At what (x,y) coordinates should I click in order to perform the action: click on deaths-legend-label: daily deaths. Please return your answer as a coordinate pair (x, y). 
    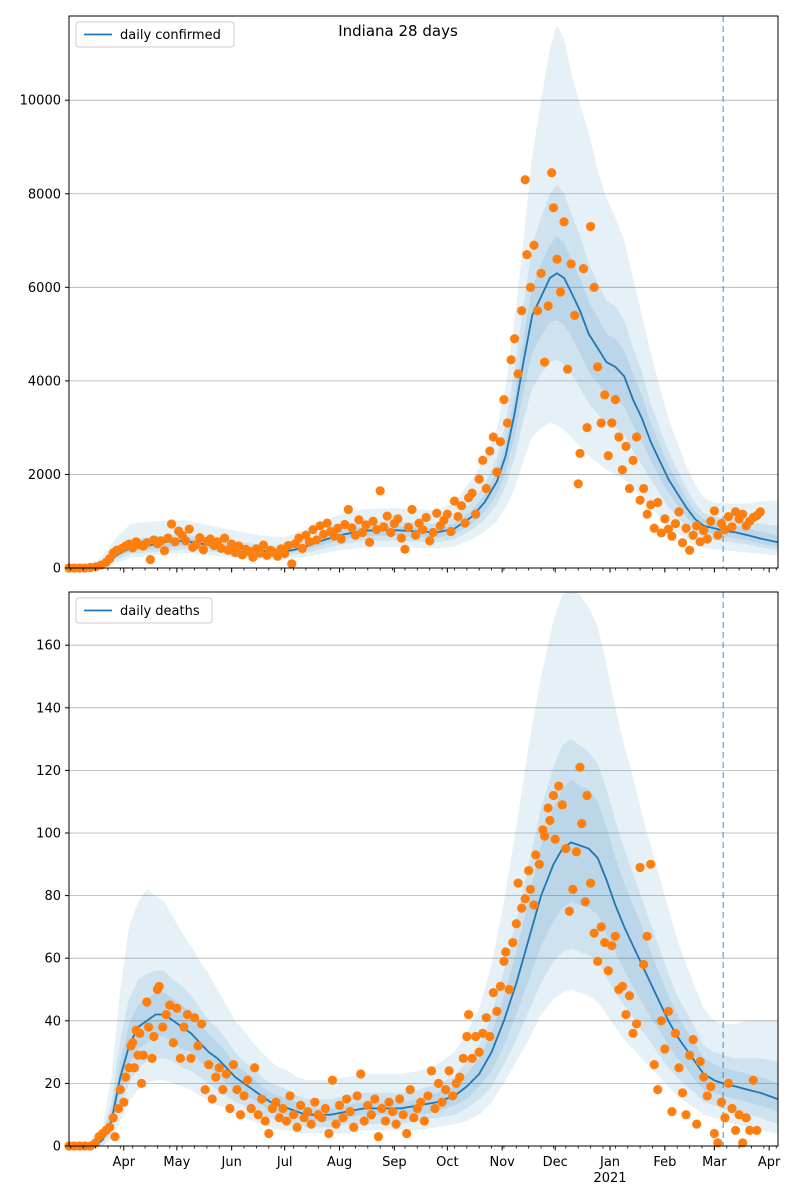
    Looking at the image, I should click on (160, 611).